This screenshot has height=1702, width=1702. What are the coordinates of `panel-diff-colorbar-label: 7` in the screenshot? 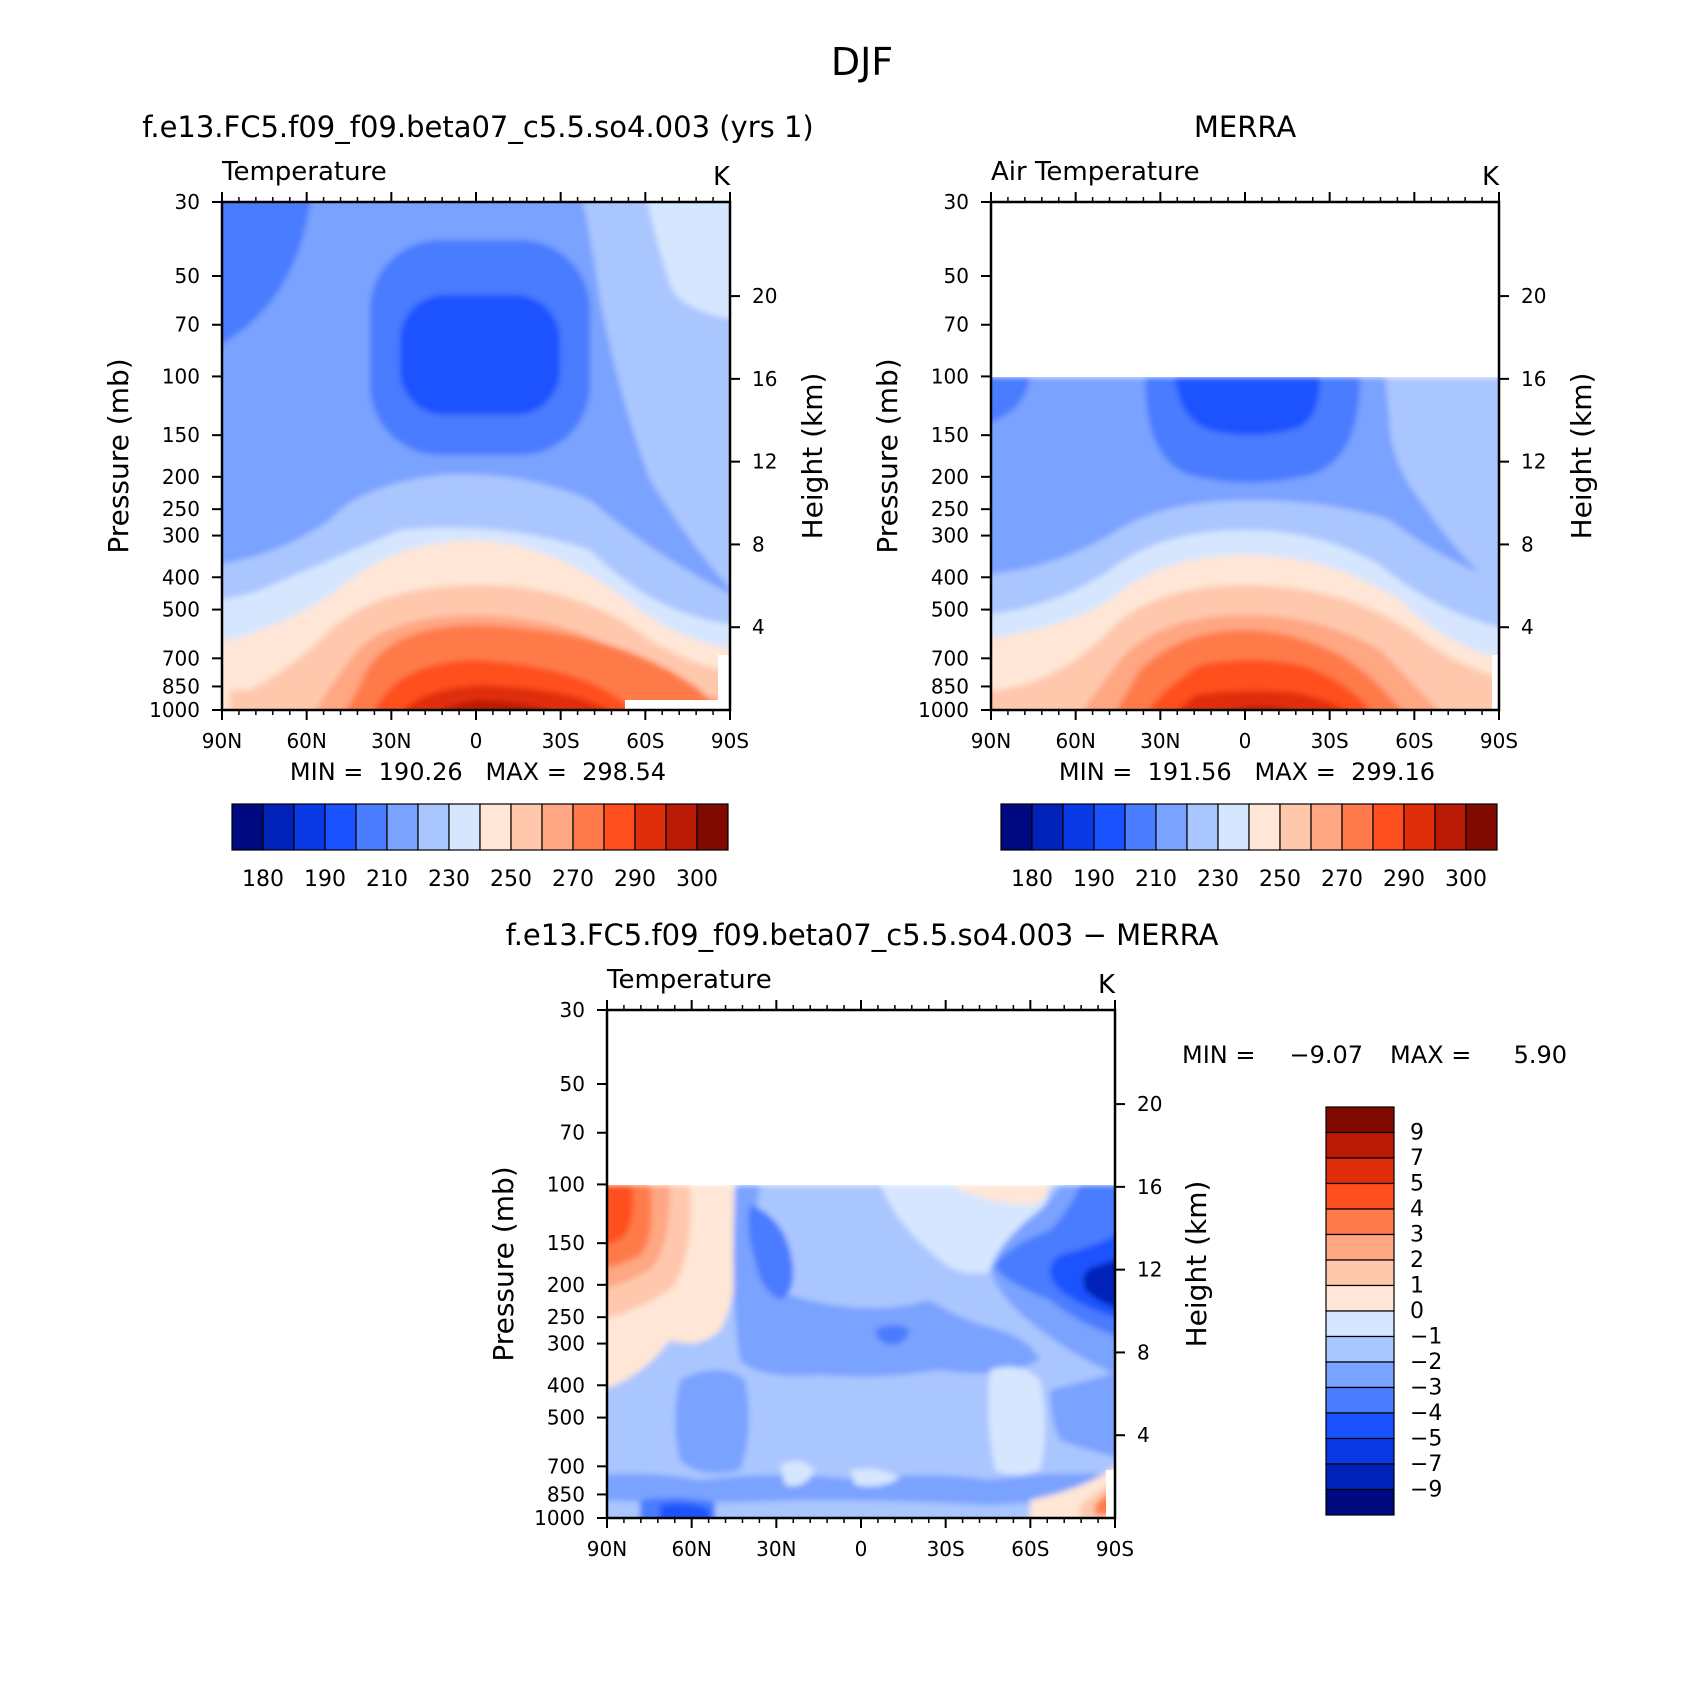 It's located at (1417, 1158).